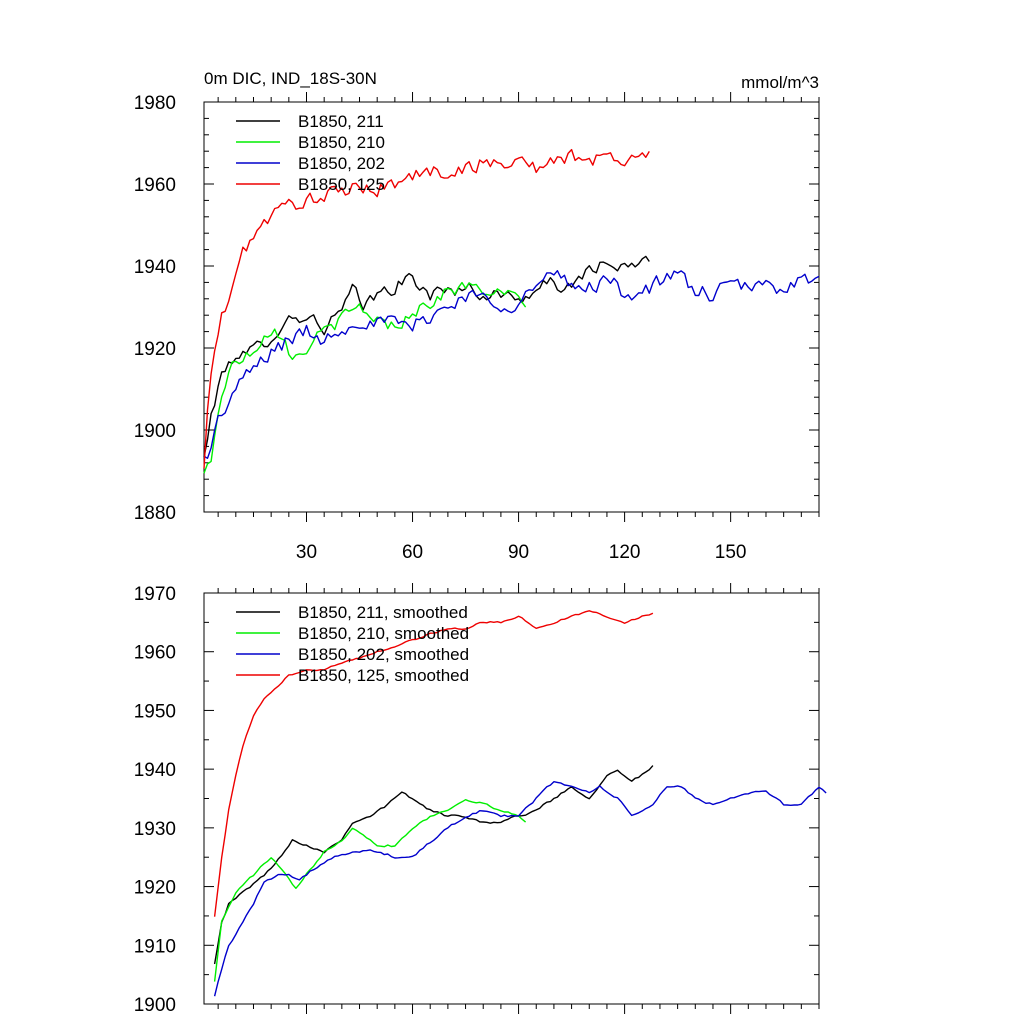  Describe the element at coordinates (383, 675) in the screenshot. I see `legend-label-4: B1850, 125, smoothed` at that location.